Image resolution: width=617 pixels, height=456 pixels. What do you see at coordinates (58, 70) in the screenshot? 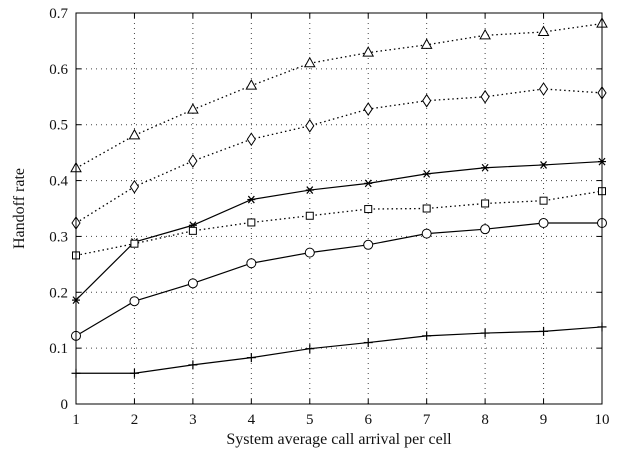
I see `y-tick-label: 0.6` at bounding box center [58, 70].